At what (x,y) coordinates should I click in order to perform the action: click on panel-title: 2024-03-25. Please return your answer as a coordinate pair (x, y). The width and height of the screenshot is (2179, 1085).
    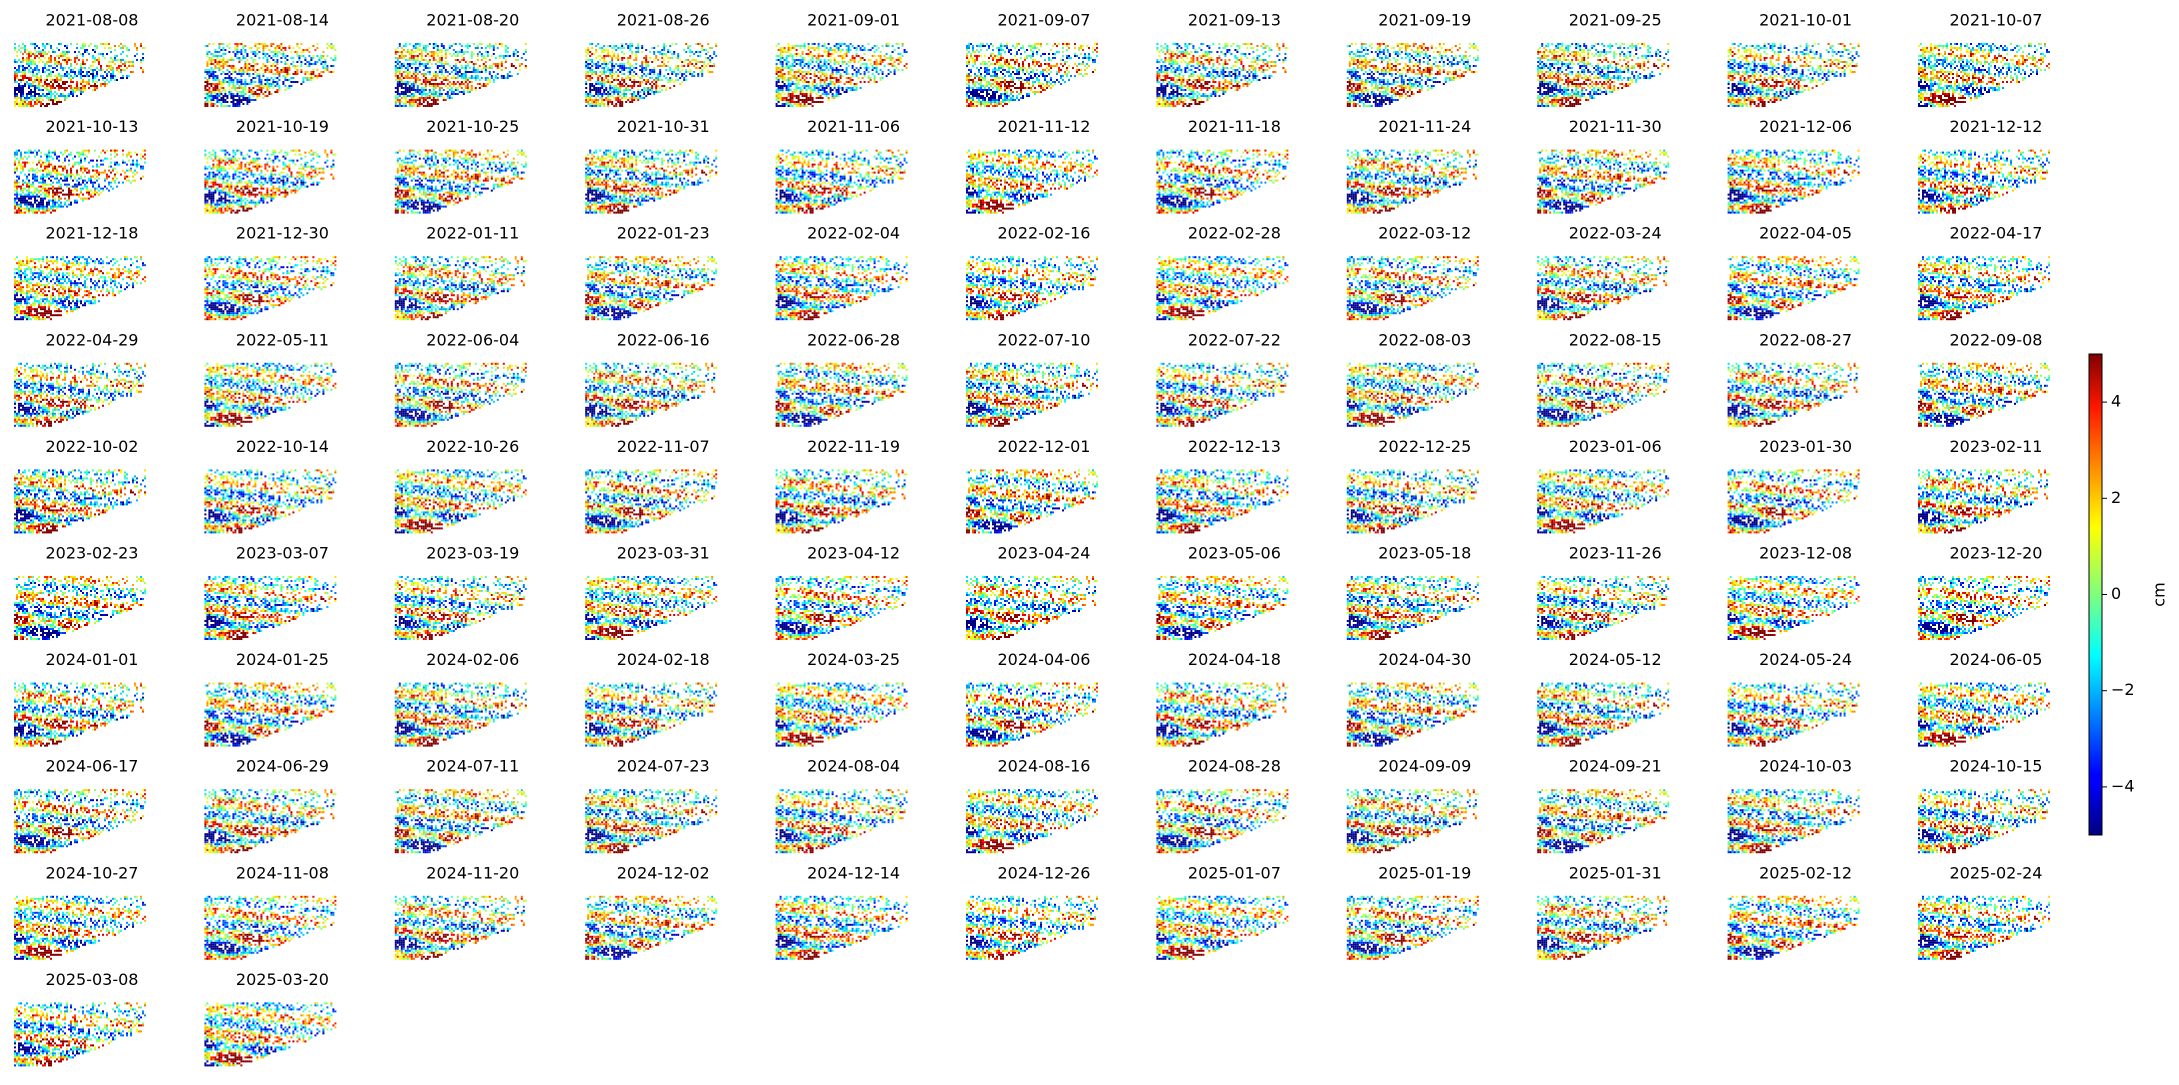
    Looking at the image, I should click on (853, 659).